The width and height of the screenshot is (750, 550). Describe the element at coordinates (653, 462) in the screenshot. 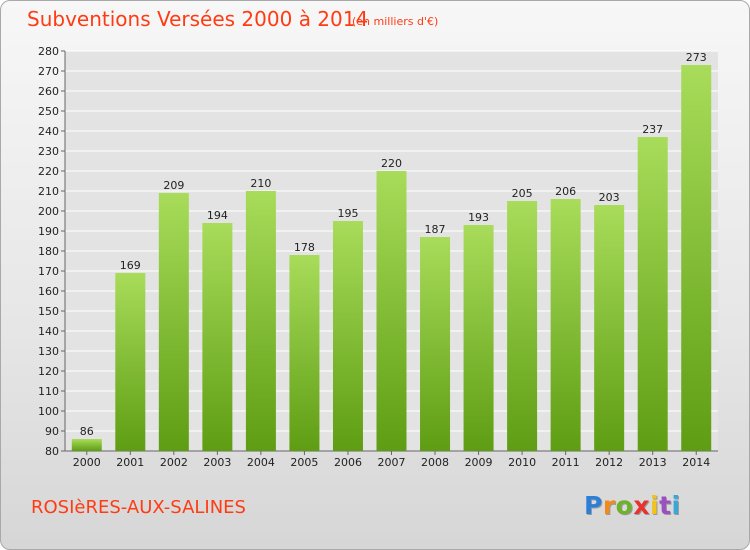

I see `x-tick-label: 2013` at that location.